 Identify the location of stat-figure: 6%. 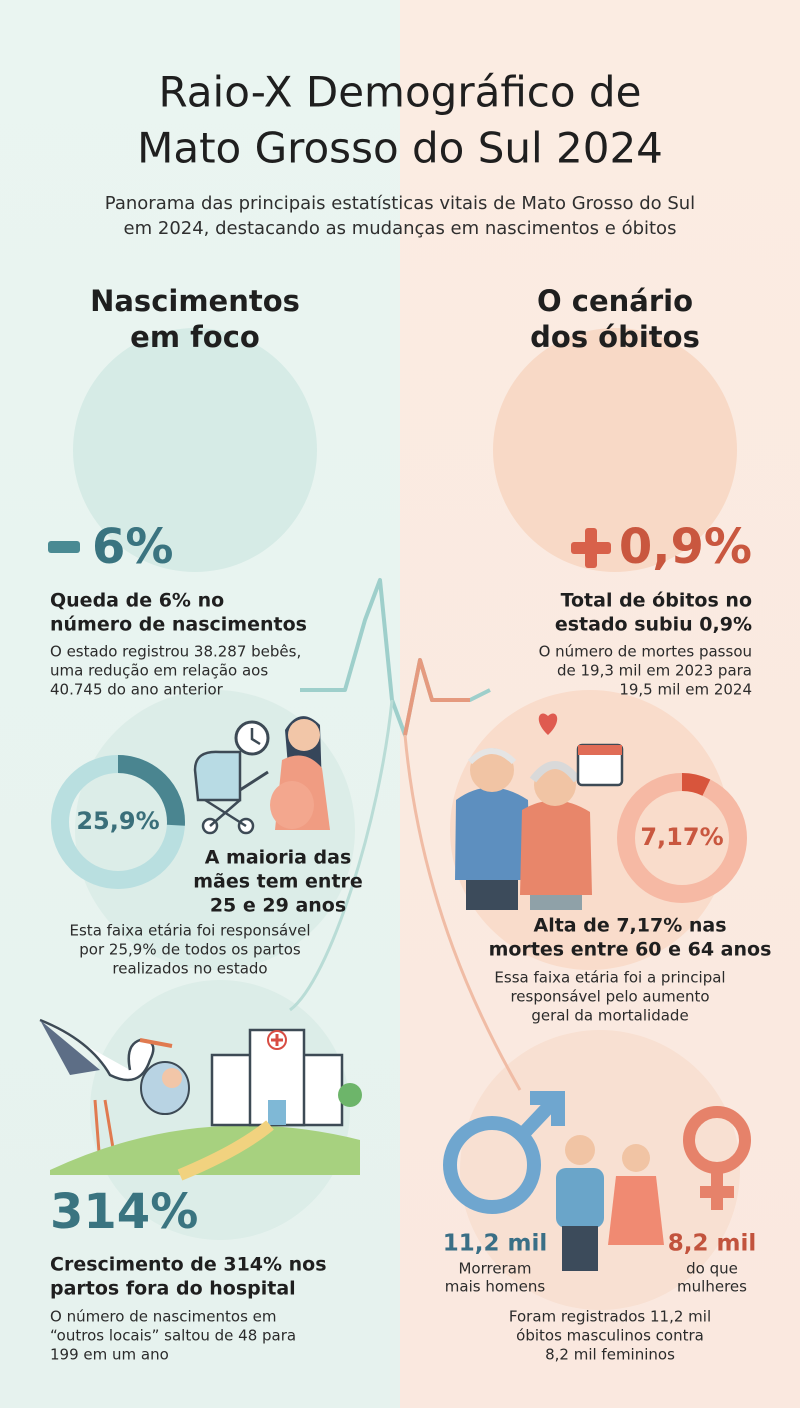
(133, 547).